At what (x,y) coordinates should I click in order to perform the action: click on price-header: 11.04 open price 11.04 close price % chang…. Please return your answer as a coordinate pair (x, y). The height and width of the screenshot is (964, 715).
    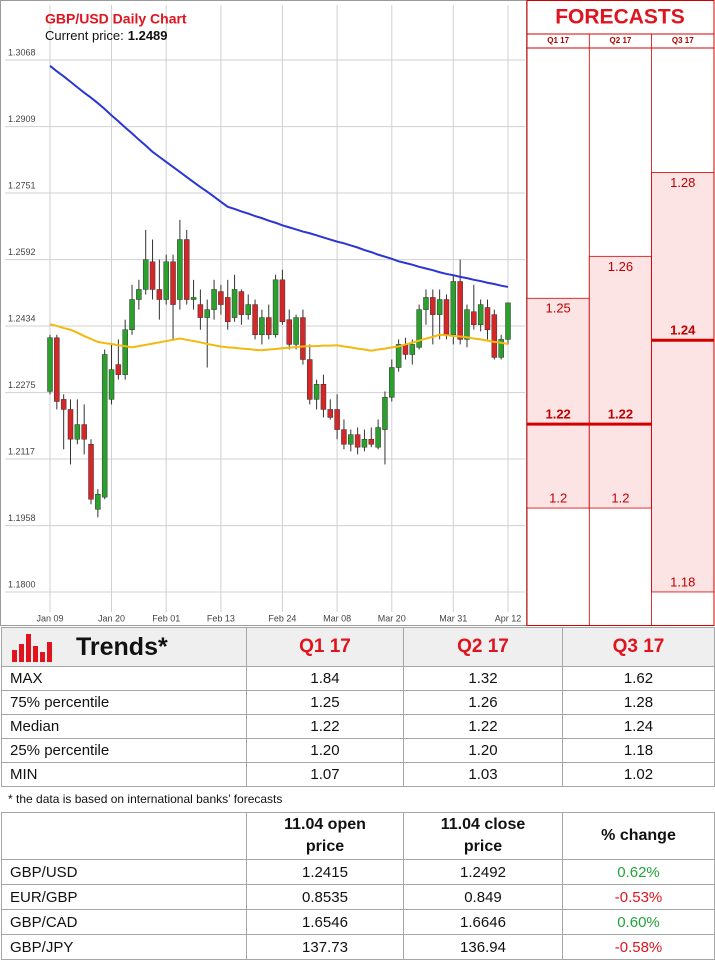
    Looking at the image, I should click on (358, 836).